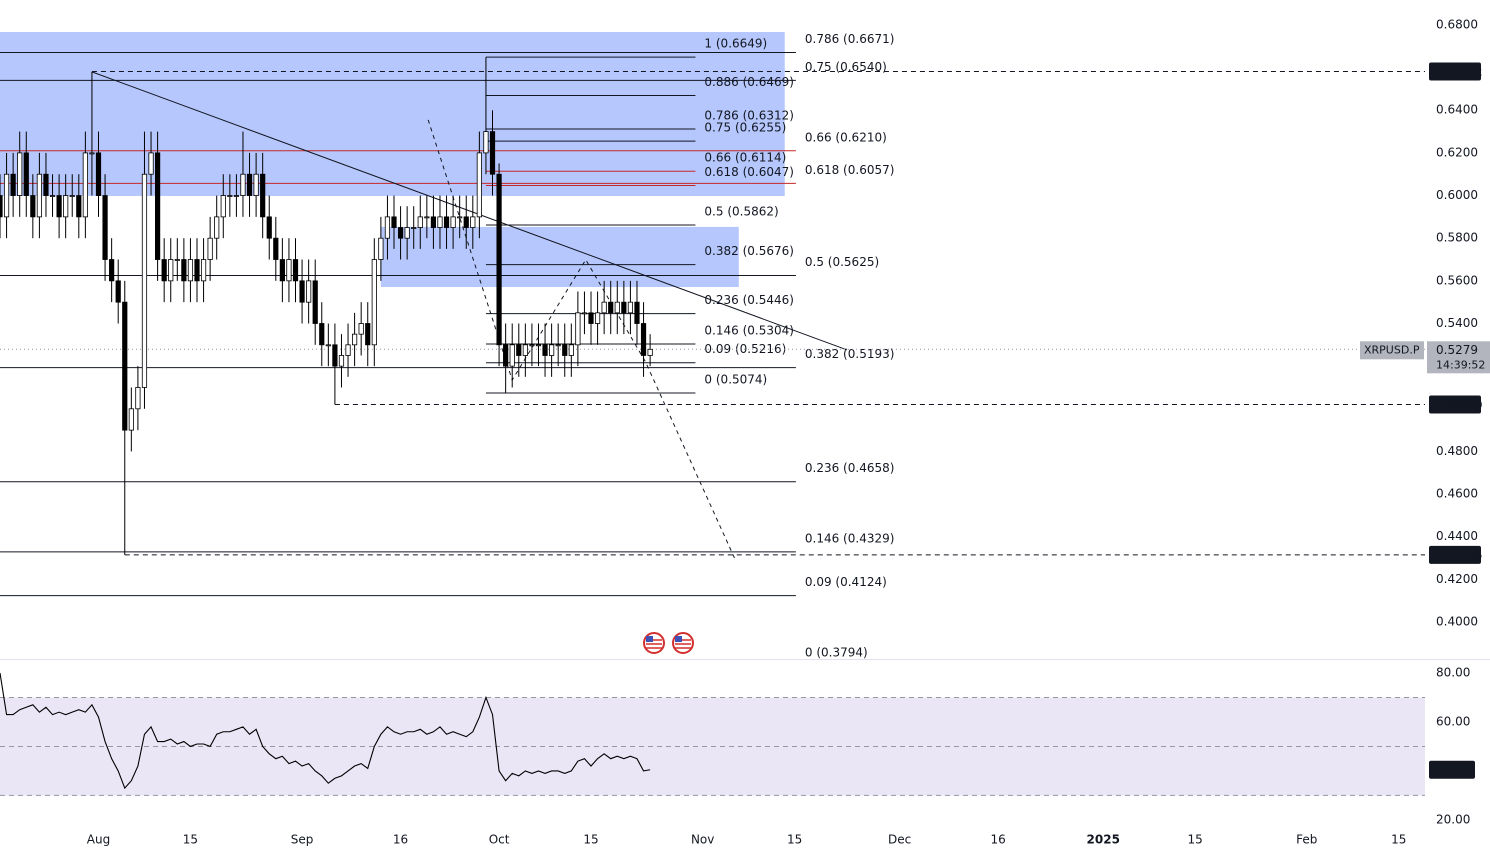  What do you see at coordinates (1459, 555) in the screenshot?
I see `price-tag-label: 0.4315` at bounding box center [1459, 555].